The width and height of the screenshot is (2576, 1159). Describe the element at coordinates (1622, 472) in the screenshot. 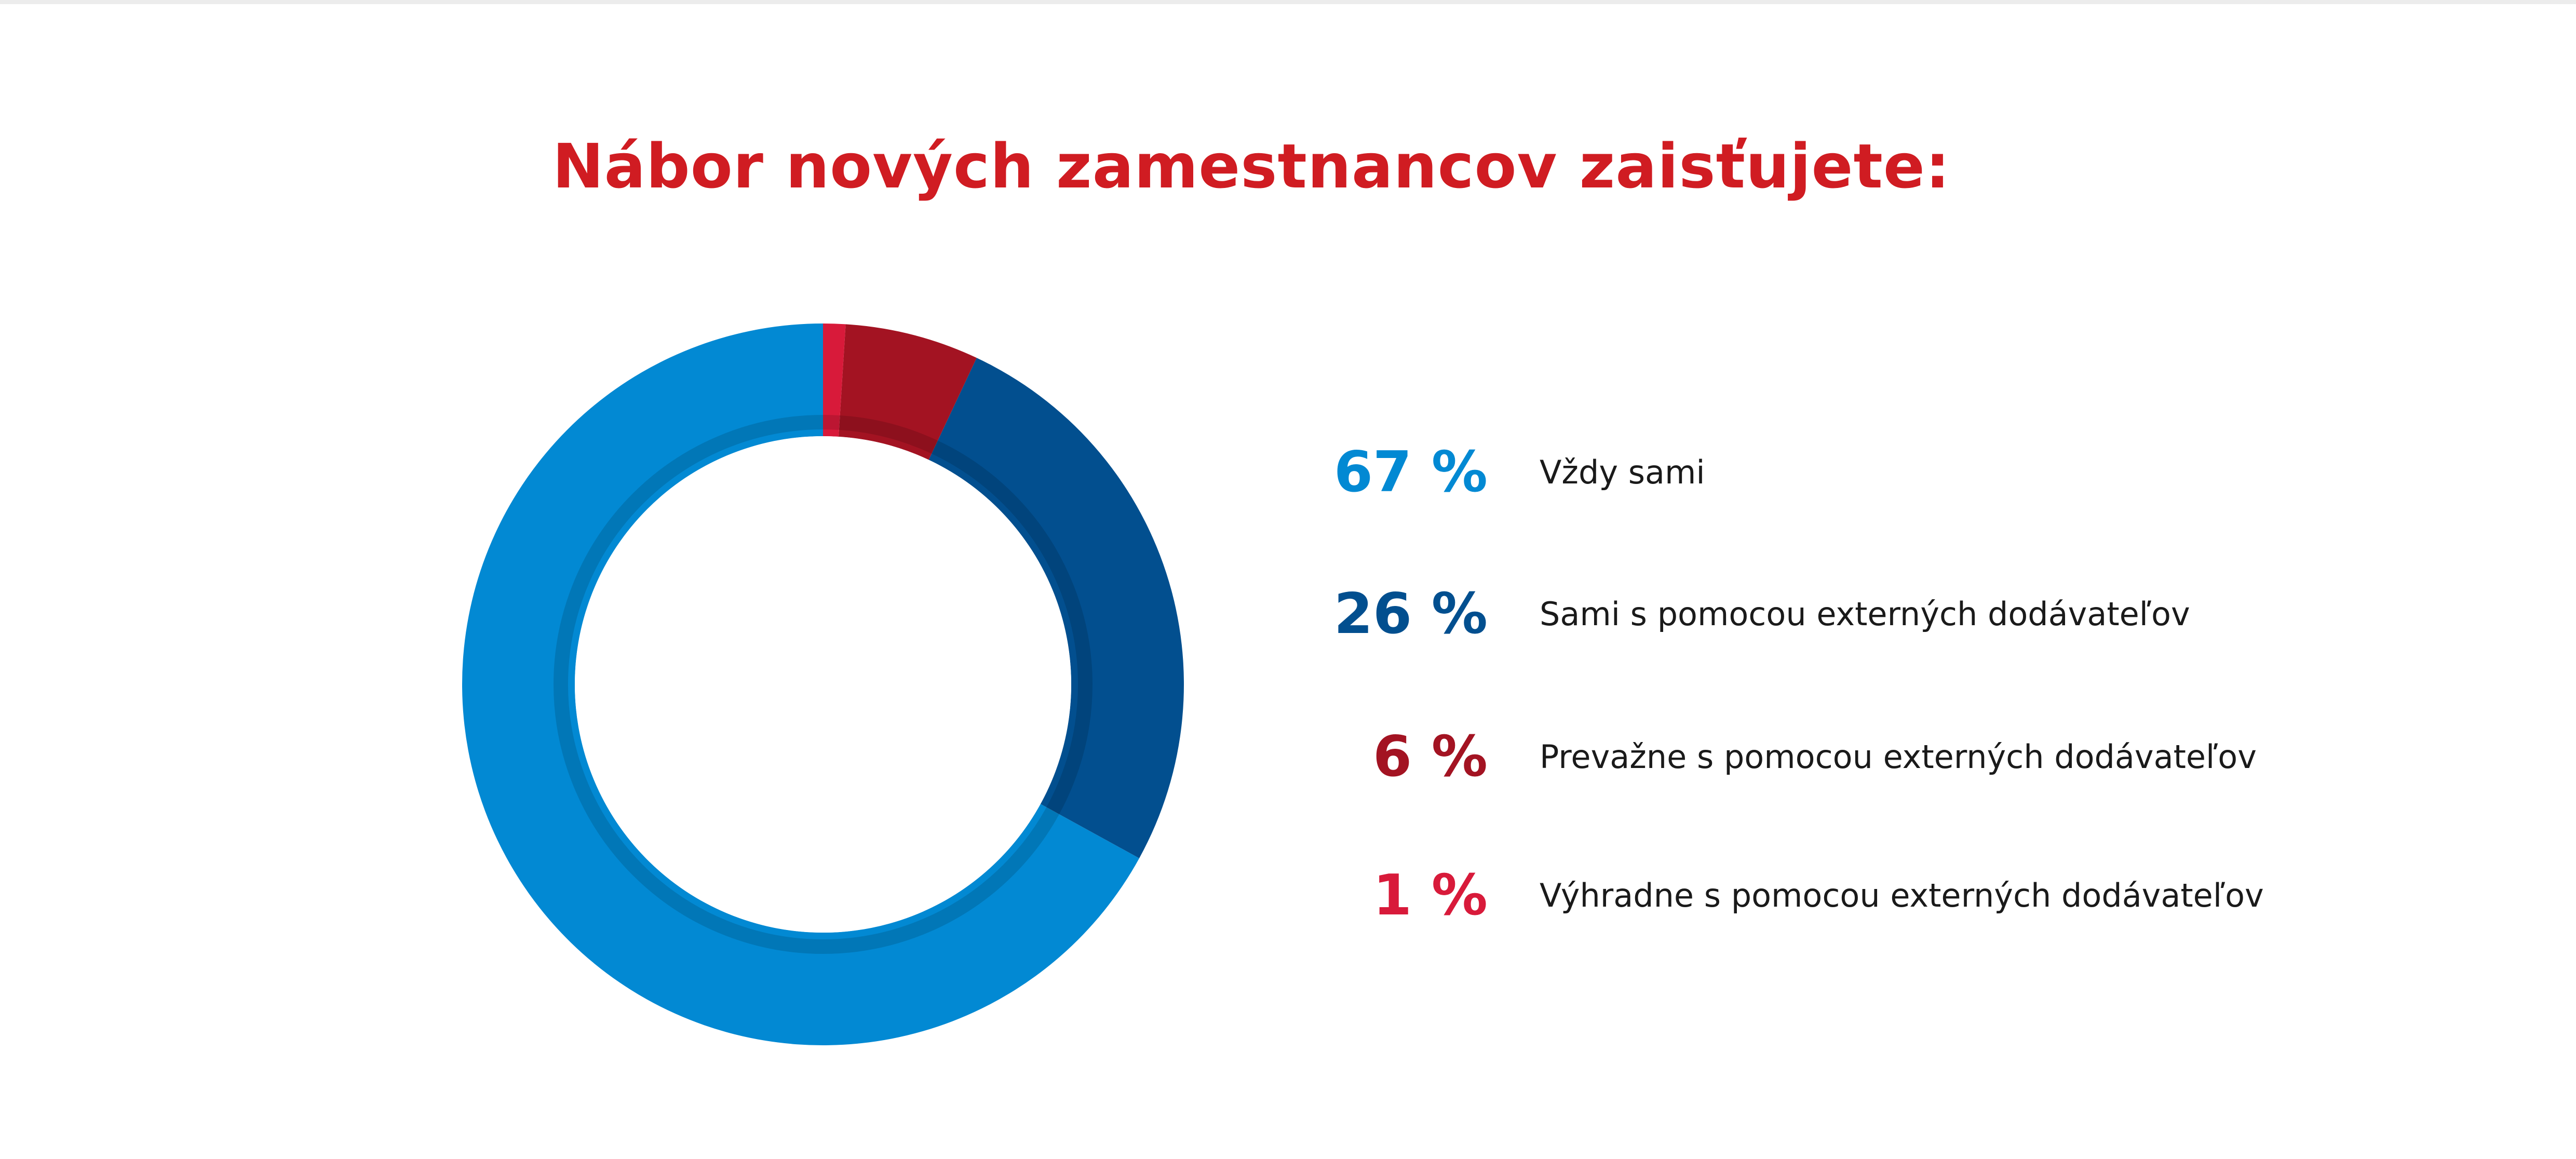

I see `legend-label: Vždy sami` at that location.